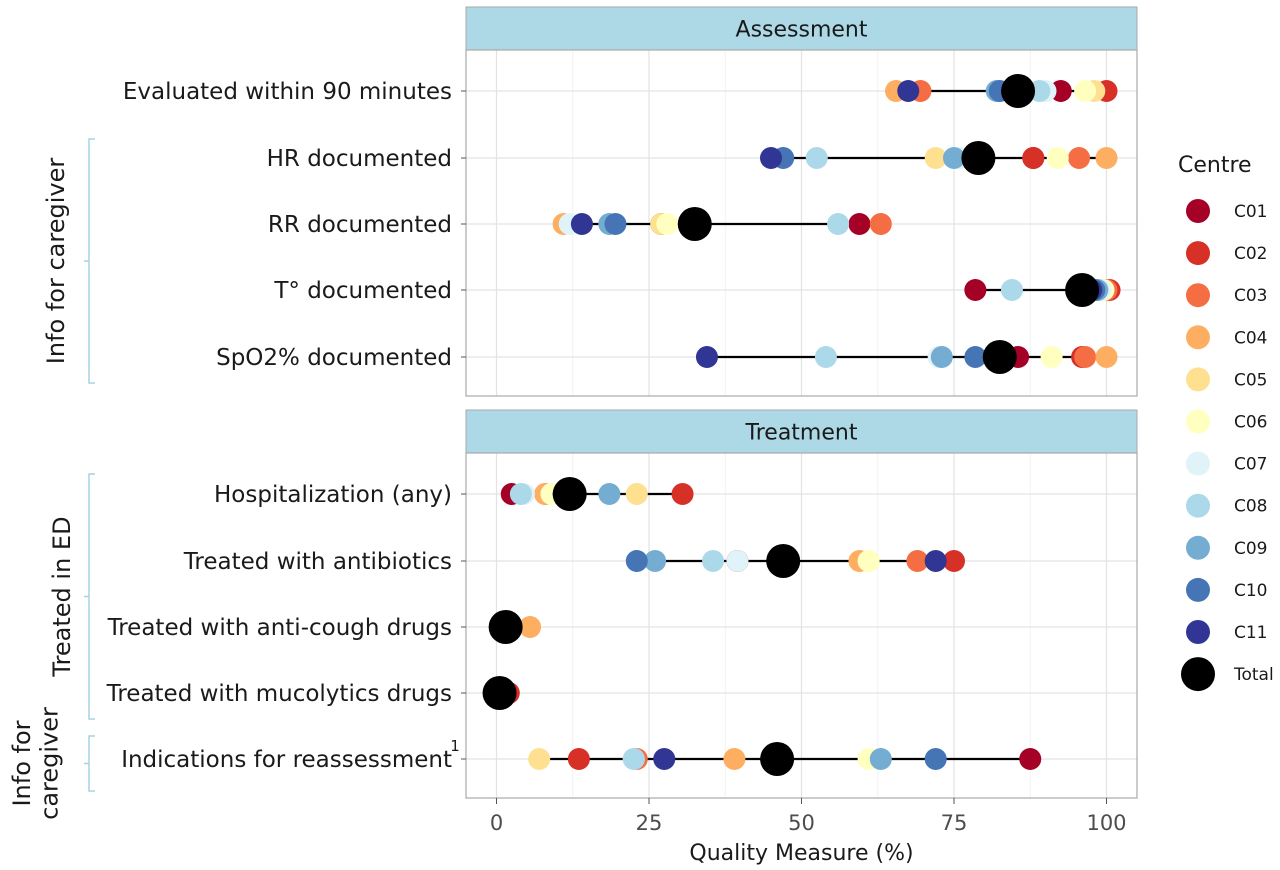 Image resolution: width=1280 pixels, height=870 pixels. What do you see at coordinates (286, 760) in the screenshot?
I see `row-label: Indications for reassessment` at bounding box center [286, 760].